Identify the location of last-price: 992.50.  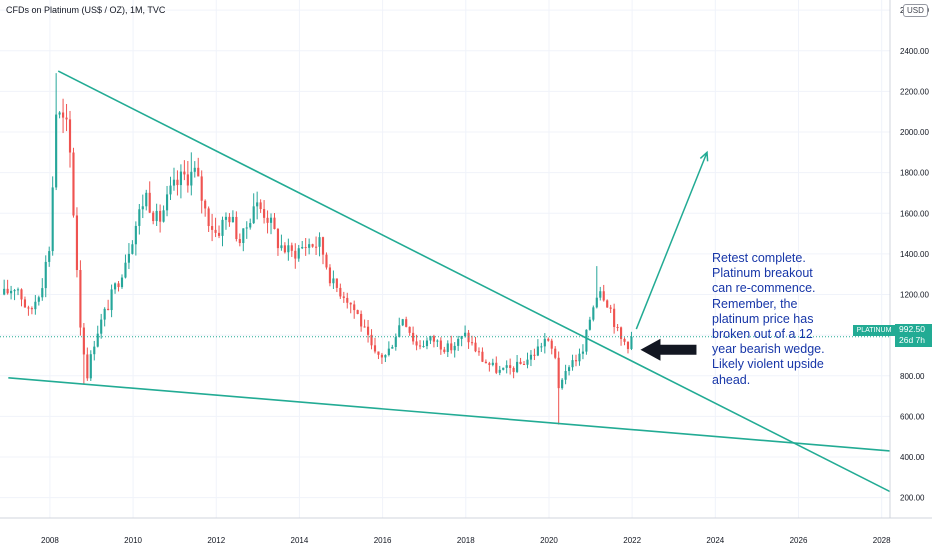
(912, 329).